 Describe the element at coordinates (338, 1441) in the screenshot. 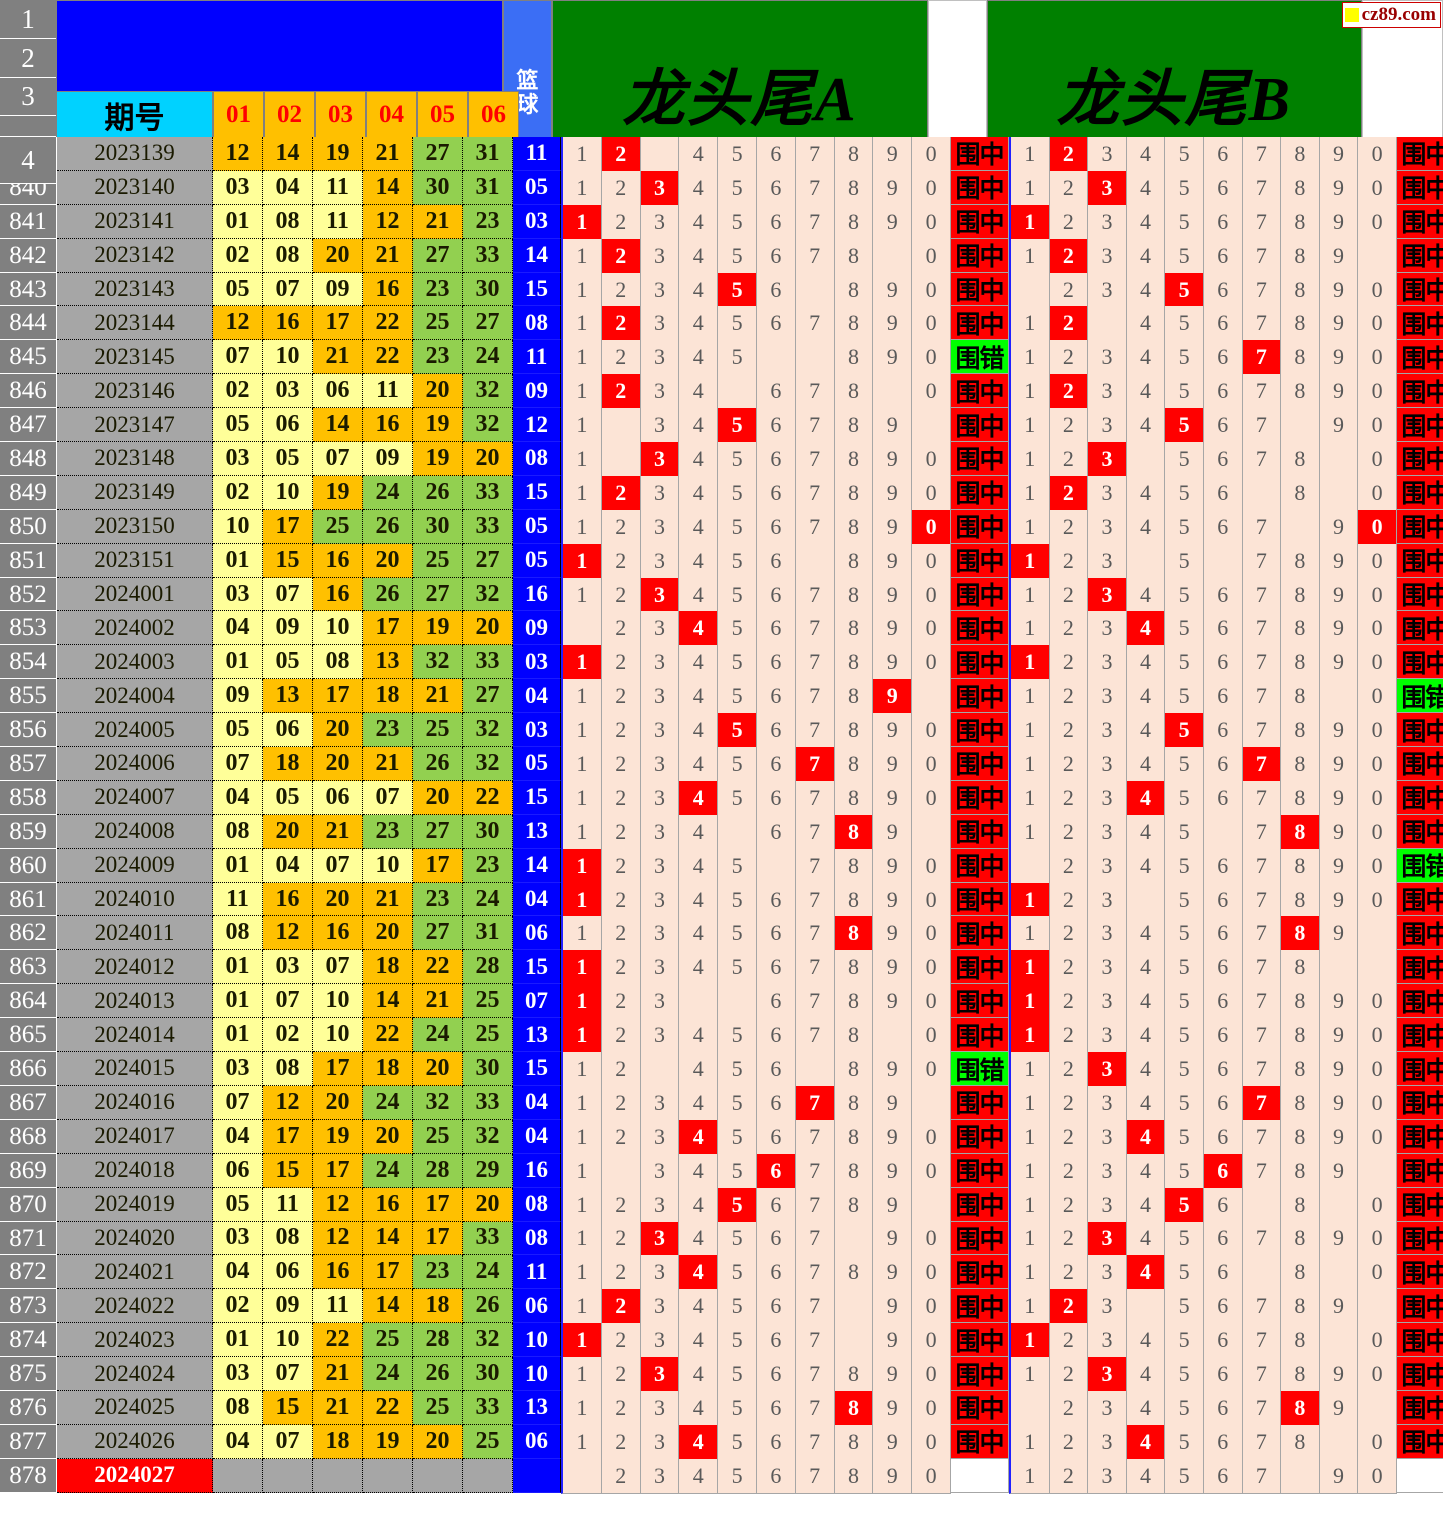

I see `ball-cell: 18` at that location.